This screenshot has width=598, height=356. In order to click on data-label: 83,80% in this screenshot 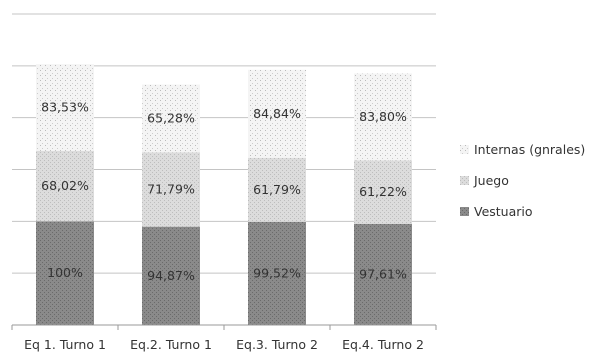, I will do `click(383, 116)`.